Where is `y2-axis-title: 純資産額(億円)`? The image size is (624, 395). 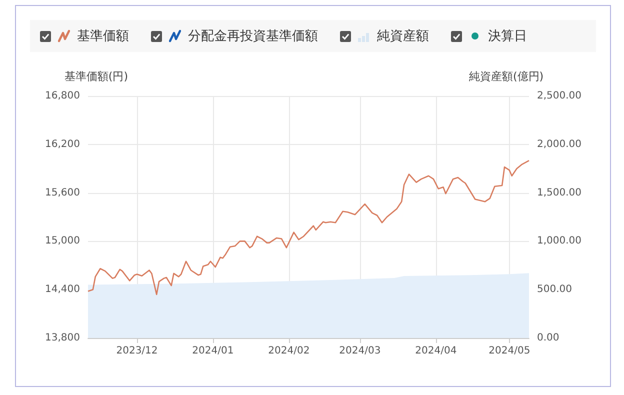 y2-axis-title: 純資産額(億円) is located at coordinates (506, 76).